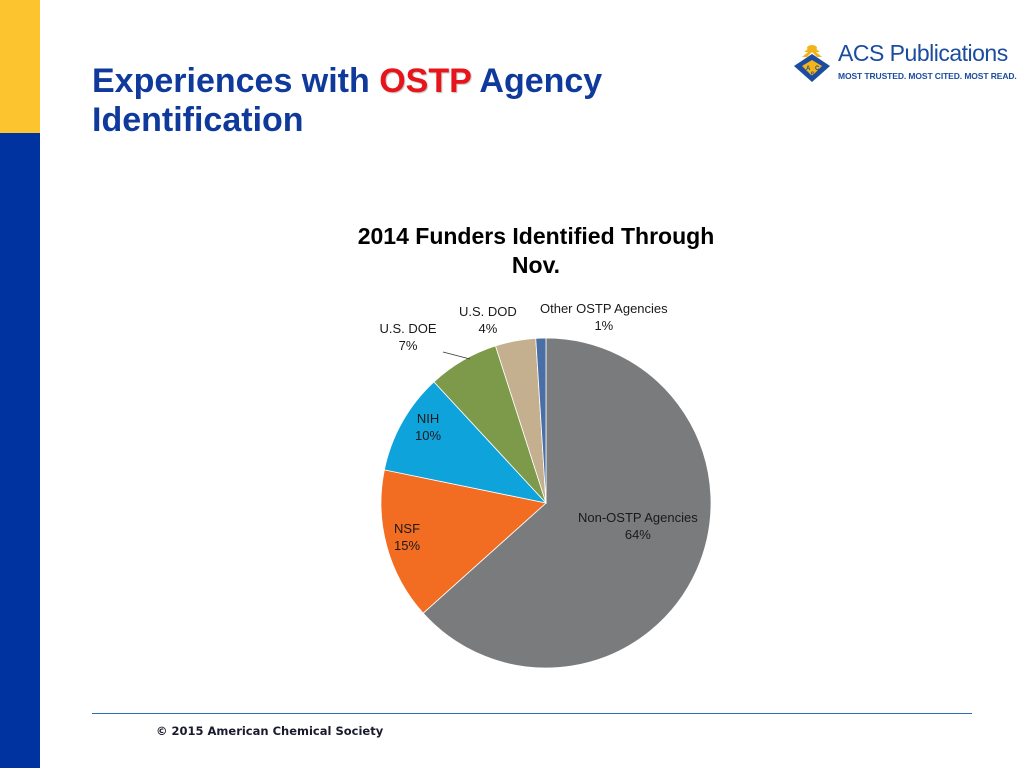  I want to click on svg-text: A, so click(808, 69).